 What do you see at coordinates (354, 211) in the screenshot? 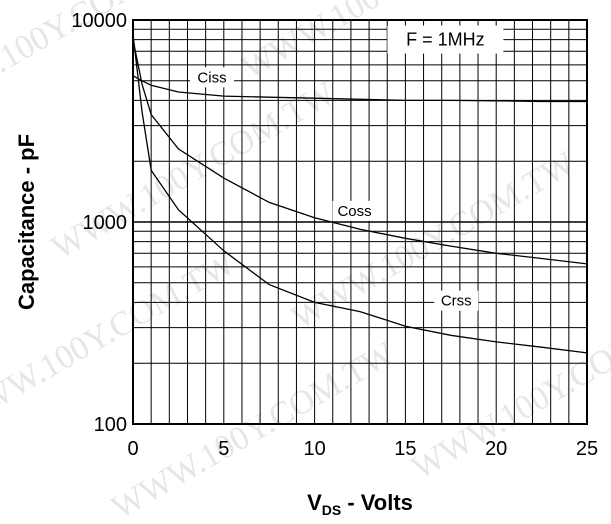
I see `series-label-coss: Coss` at bounding box center [354, 211].